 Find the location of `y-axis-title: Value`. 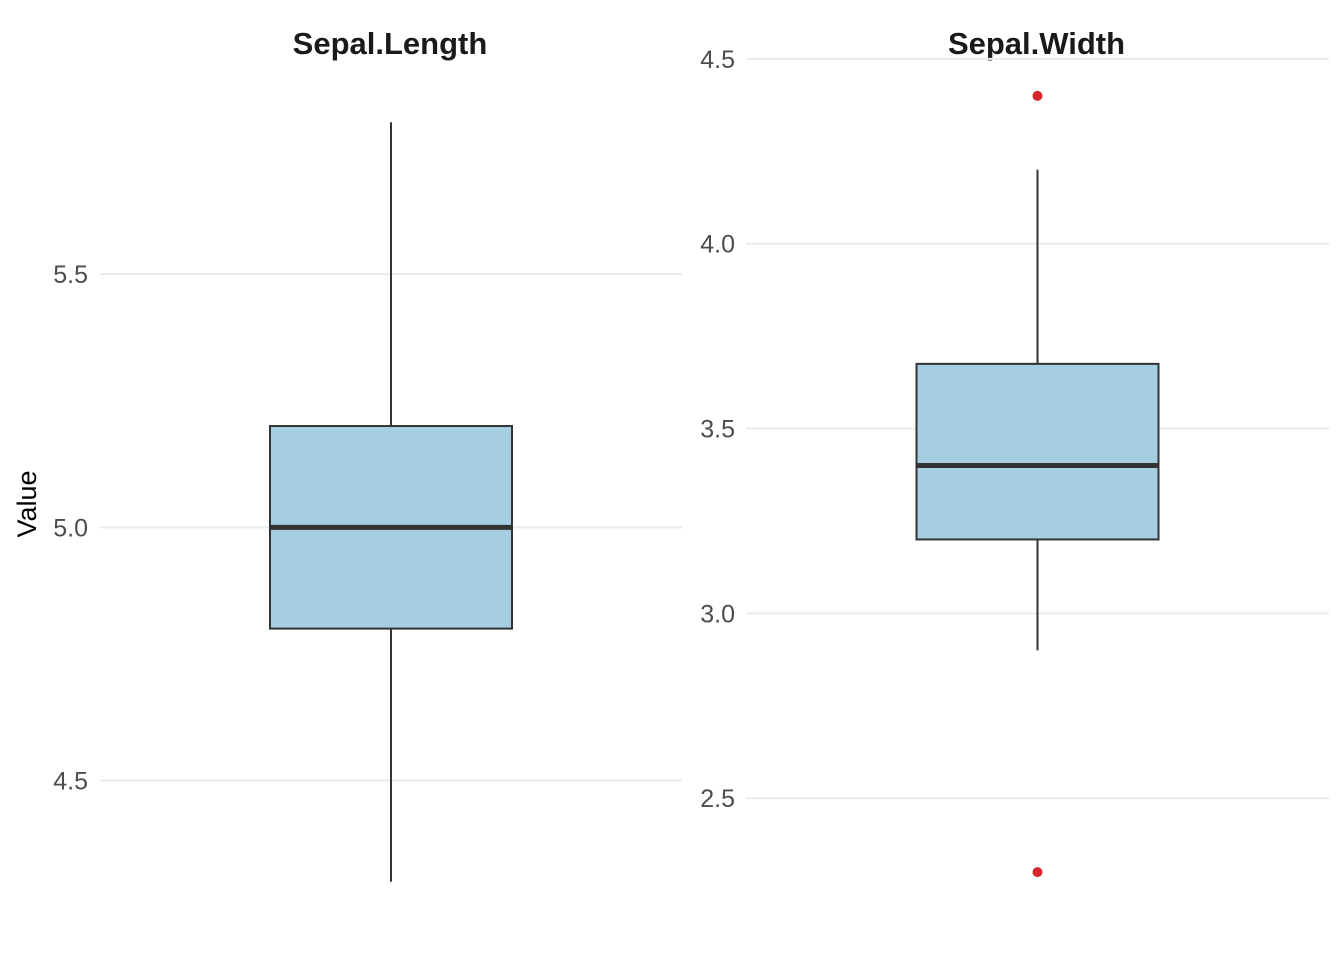

y-axis-title: Value is located at coordinates (27, 503).